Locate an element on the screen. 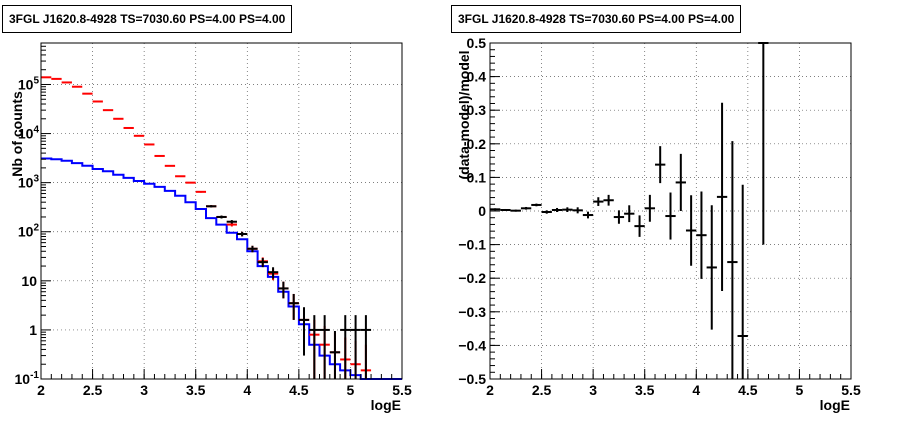  y-tick-label: −0.5 is located at coordinates (472, 379).